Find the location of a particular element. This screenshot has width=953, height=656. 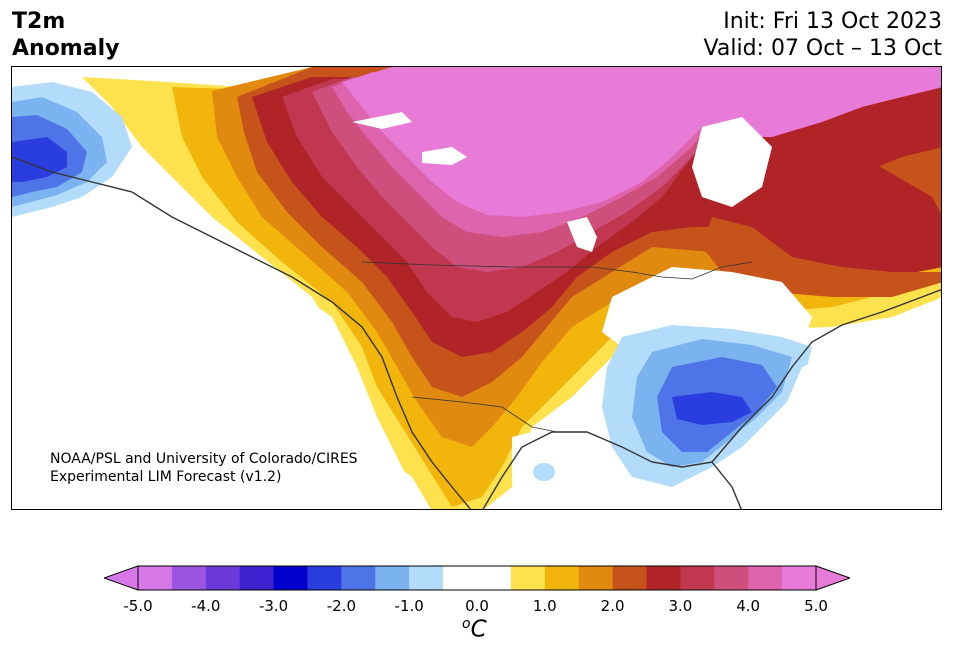

unit-celsius: C is located at coordinates (478, 629).